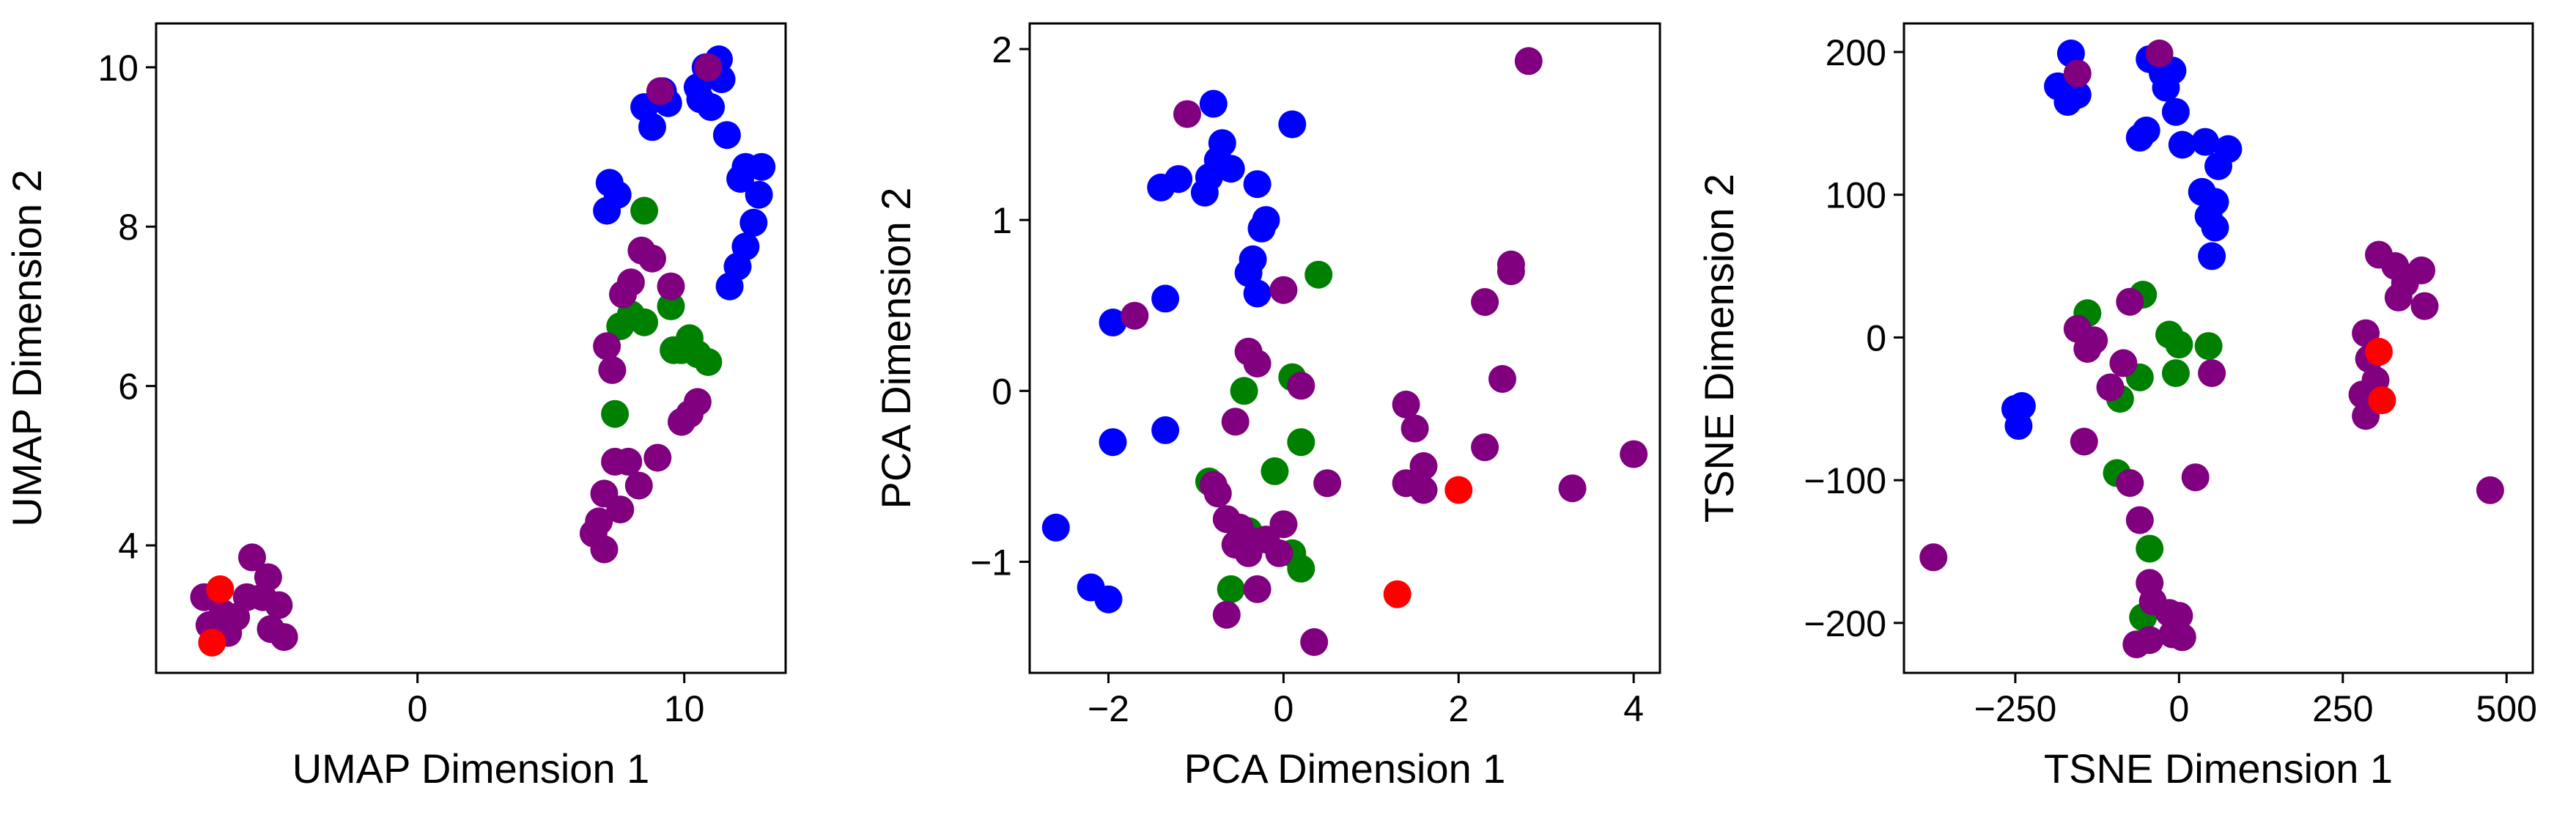  What do you see at coordinates (1845, 480) in the screenshot?
I see `tsne-y-tick-label: −100` at bounding box center [1845, 480].